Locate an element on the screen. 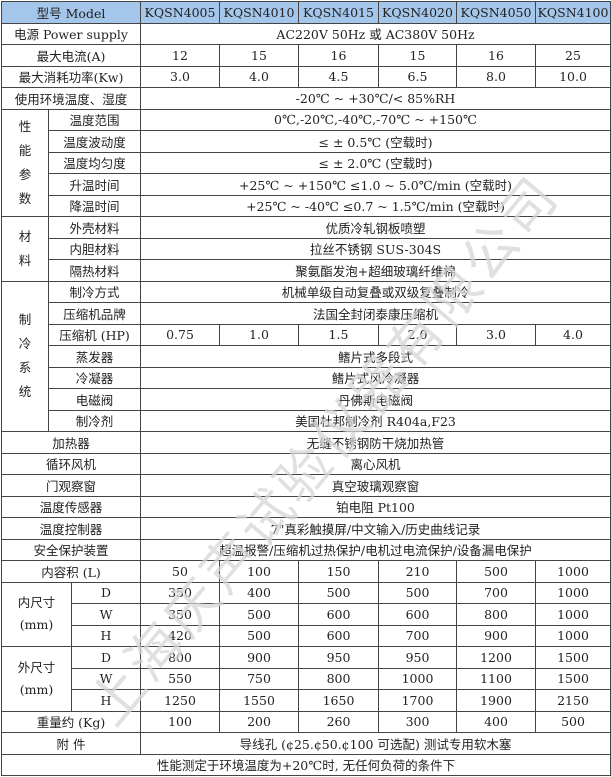 The image size is (611, 777). footer-note: 性能测定于环境温度为+20℃时, 无任何负荷的条件下 is located at coordinates (306, 764).